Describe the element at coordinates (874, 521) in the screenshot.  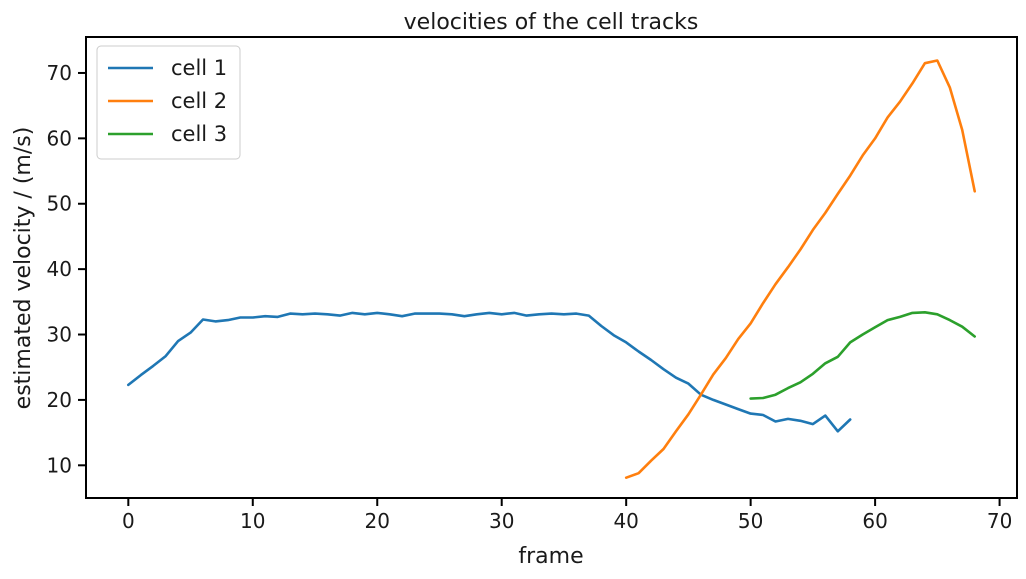
I see `x-tick-label: 60` at that location.